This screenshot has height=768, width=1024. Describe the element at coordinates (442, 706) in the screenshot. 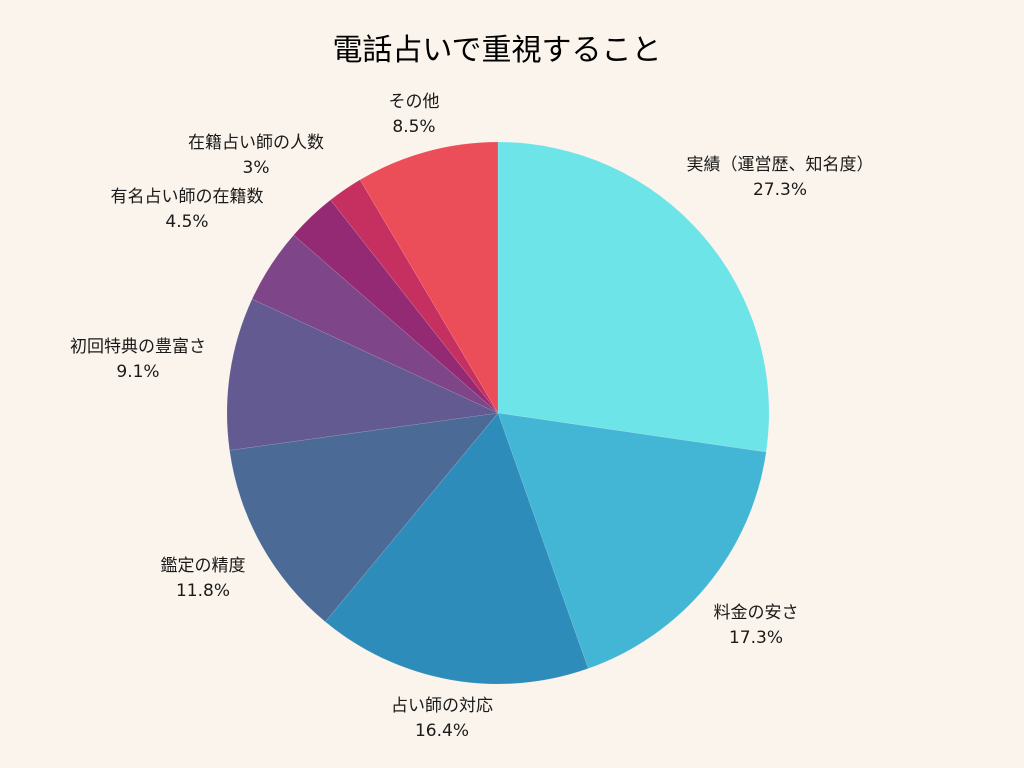

I see `slice-label: 占い師の対応` at that location.